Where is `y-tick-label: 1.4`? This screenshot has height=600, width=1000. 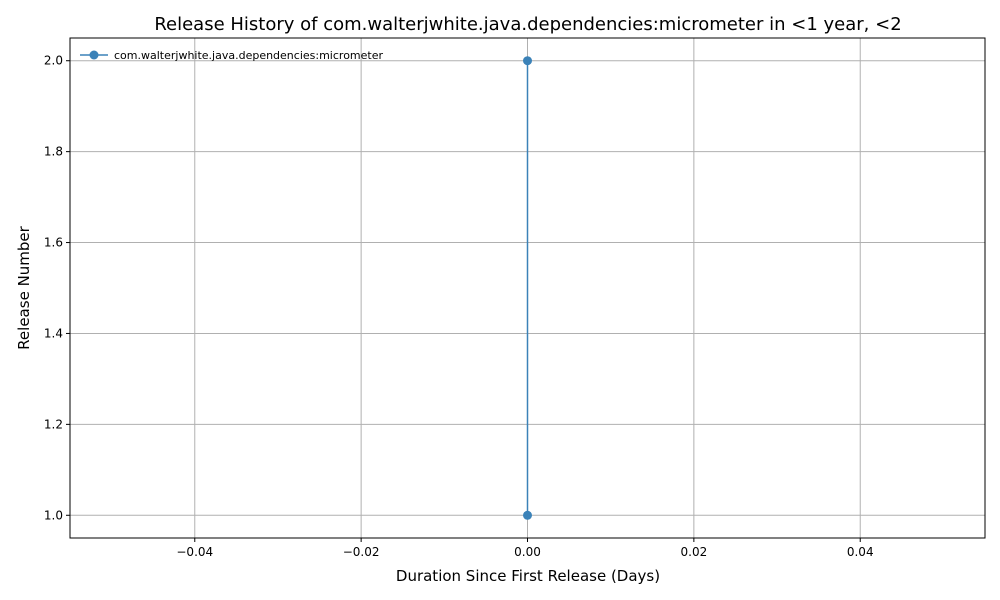
y-tick-label: 1.4 is located at coordinates (53, 333).